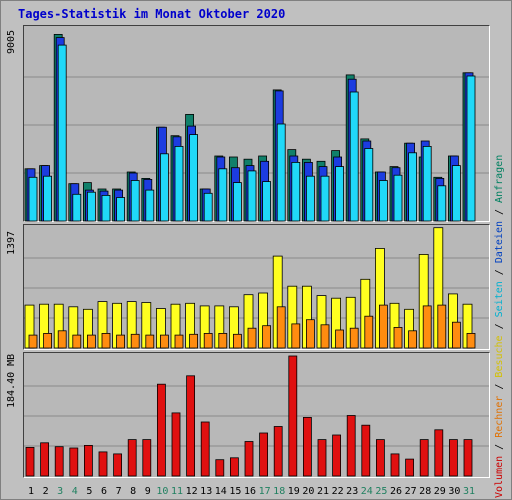 This screenshot has height=500, width=512. Describe the element at coordinates (308, 491) in the screenshot. I see `day-label: 20` at that location.